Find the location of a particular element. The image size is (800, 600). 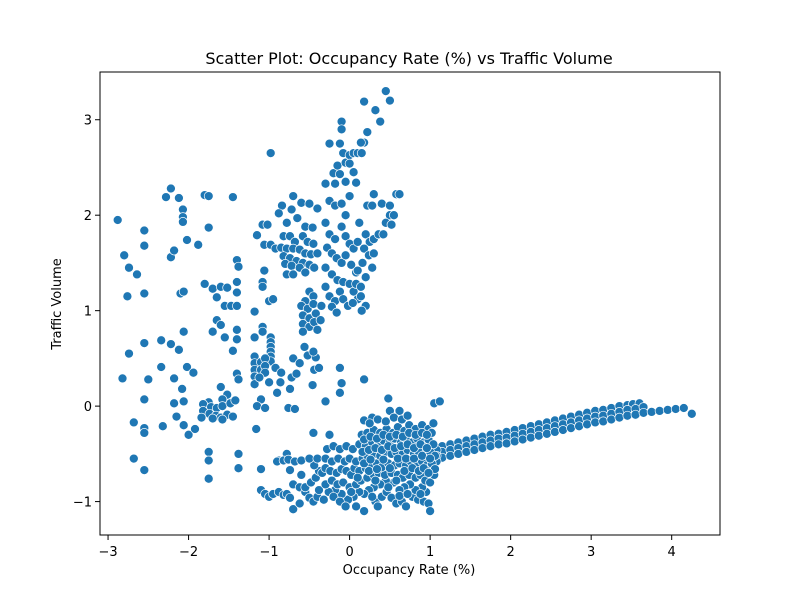

y-tick-label: 0 is located at coordinates (88, 407).